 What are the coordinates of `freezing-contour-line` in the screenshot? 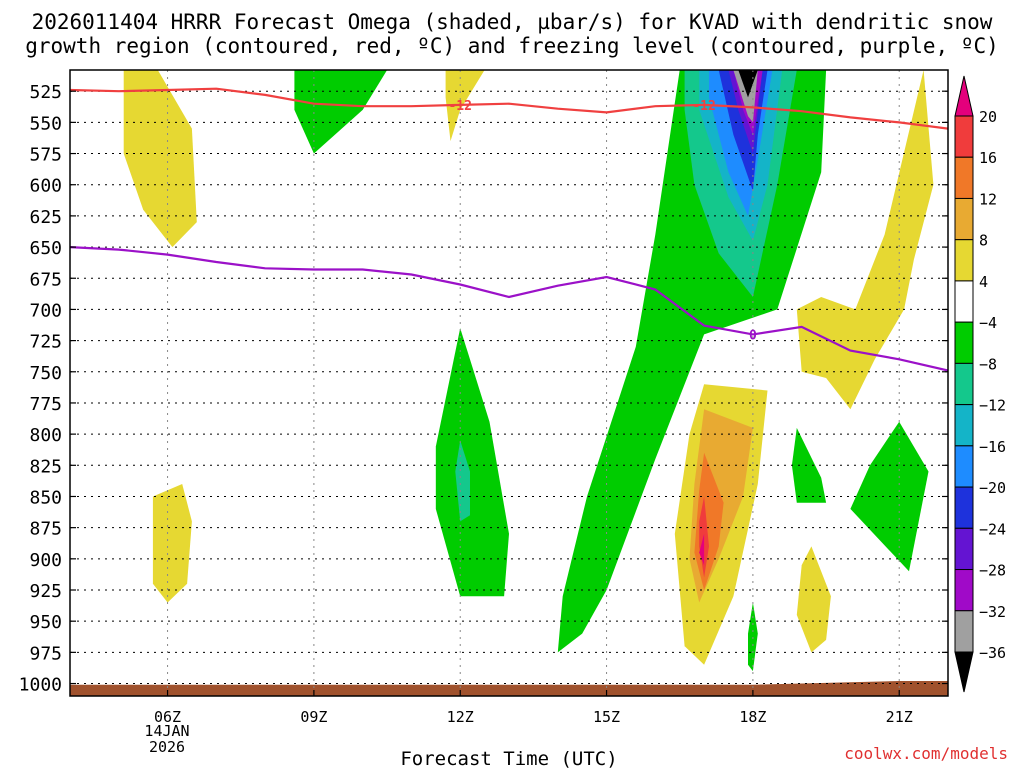 It's located at (509, 309).